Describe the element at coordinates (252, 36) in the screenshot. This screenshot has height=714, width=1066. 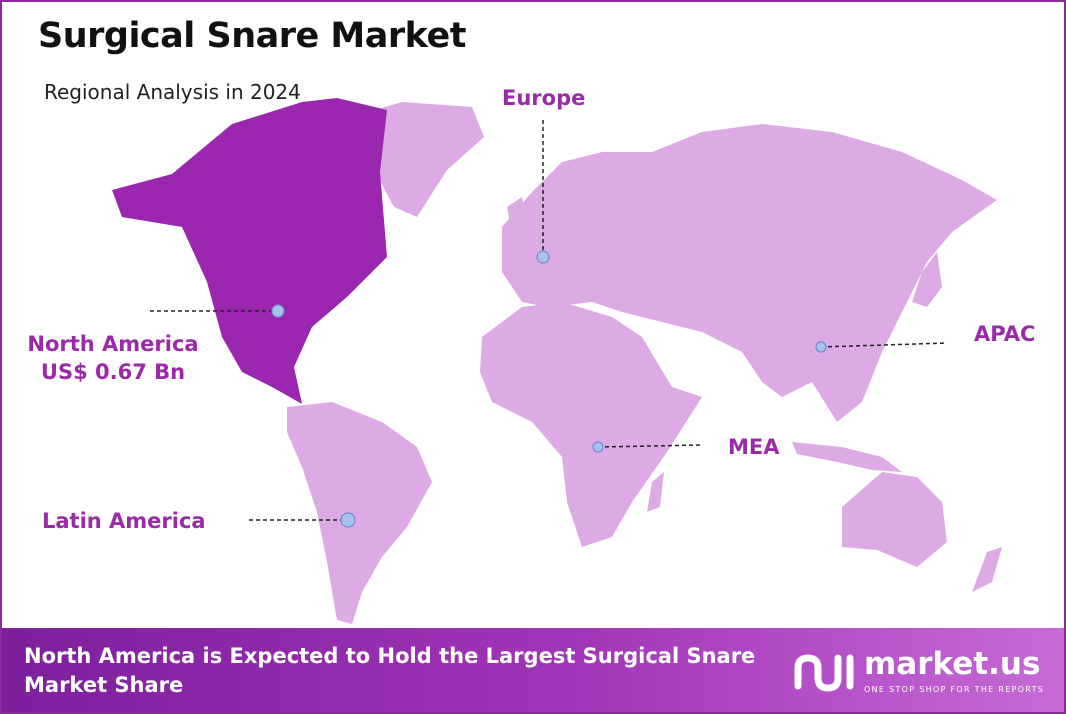
I see `title: Surgical Snare Market` at that location.